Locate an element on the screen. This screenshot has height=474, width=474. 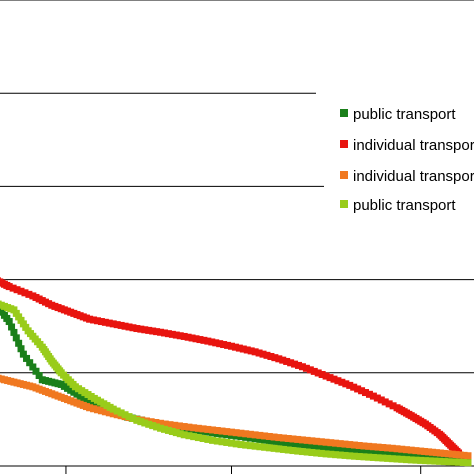
axes is located at coordinates (237, 469).